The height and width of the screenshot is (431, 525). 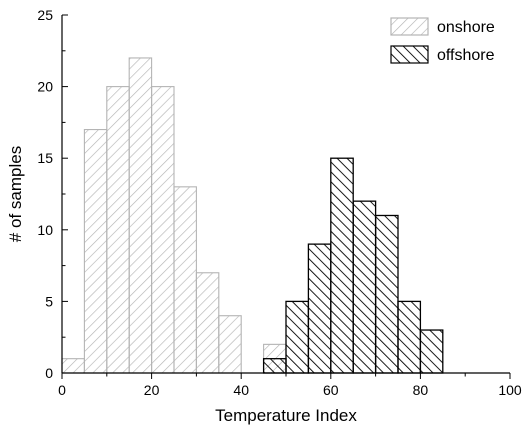 I want to click on x-tick-label: 0, so click(x=62, y=390).